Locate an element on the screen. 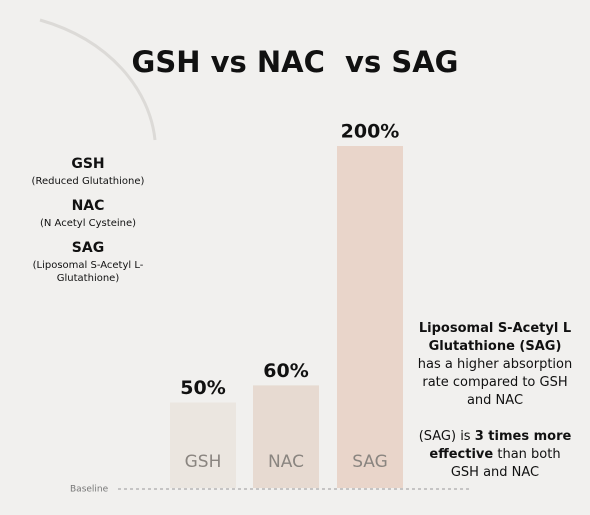 The image size is (590, 515). value-label: 200% is located at coordinates (370, 132).